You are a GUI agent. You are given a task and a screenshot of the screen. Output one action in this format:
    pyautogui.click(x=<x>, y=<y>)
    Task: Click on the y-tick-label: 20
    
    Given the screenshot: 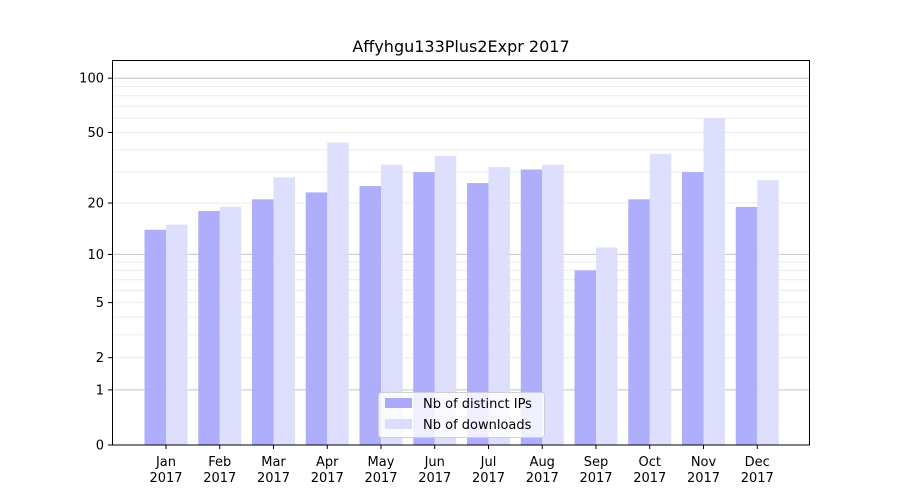 What is the action you would take?
    pyautogui.click(x=95, y=204)
    